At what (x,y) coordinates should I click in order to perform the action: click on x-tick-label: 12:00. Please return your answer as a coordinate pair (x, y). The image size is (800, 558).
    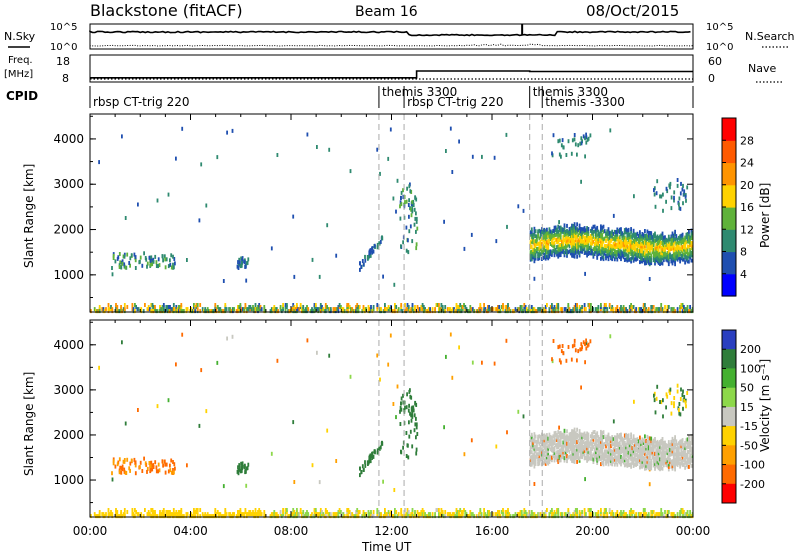
    Looking at the image, I should click on (391, 531).